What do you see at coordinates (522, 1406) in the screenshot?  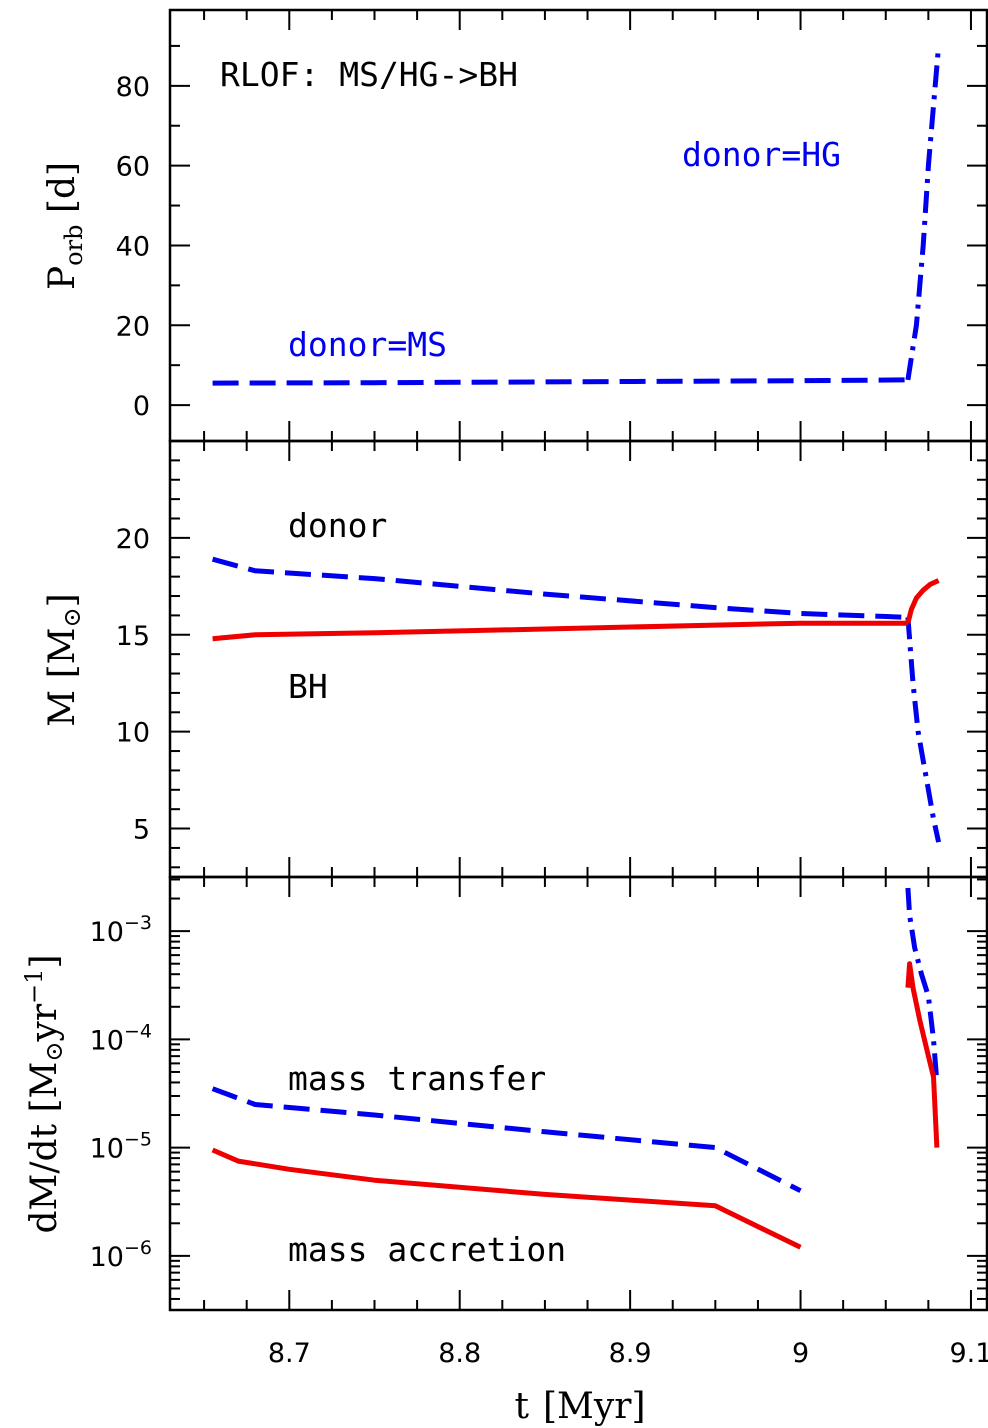 I see `xlabel-main: t` at bounding box center [522, 1406].